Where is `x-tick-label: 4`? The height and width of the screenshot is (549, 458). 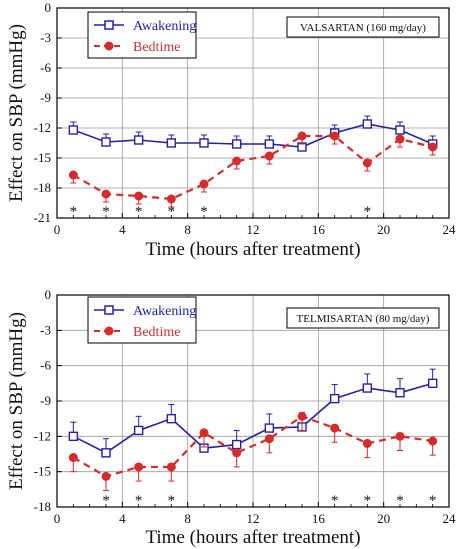
x-tick-label: 4 is located at coordinates (122, 518).